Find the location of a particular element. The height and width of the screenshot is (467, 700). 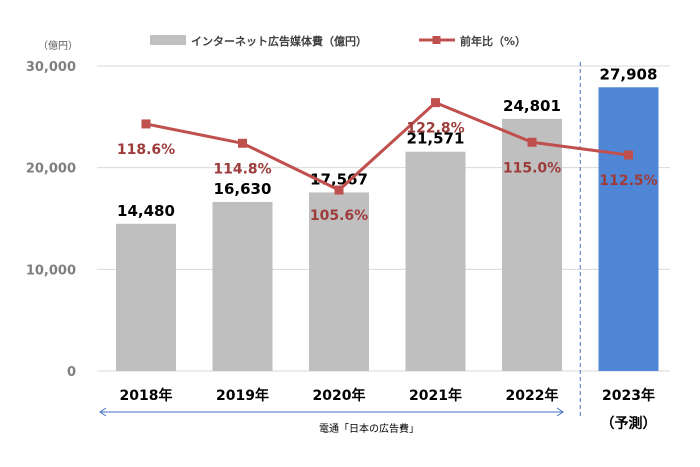

x-category-label: 2023年 is located at coordinates (628, 395).